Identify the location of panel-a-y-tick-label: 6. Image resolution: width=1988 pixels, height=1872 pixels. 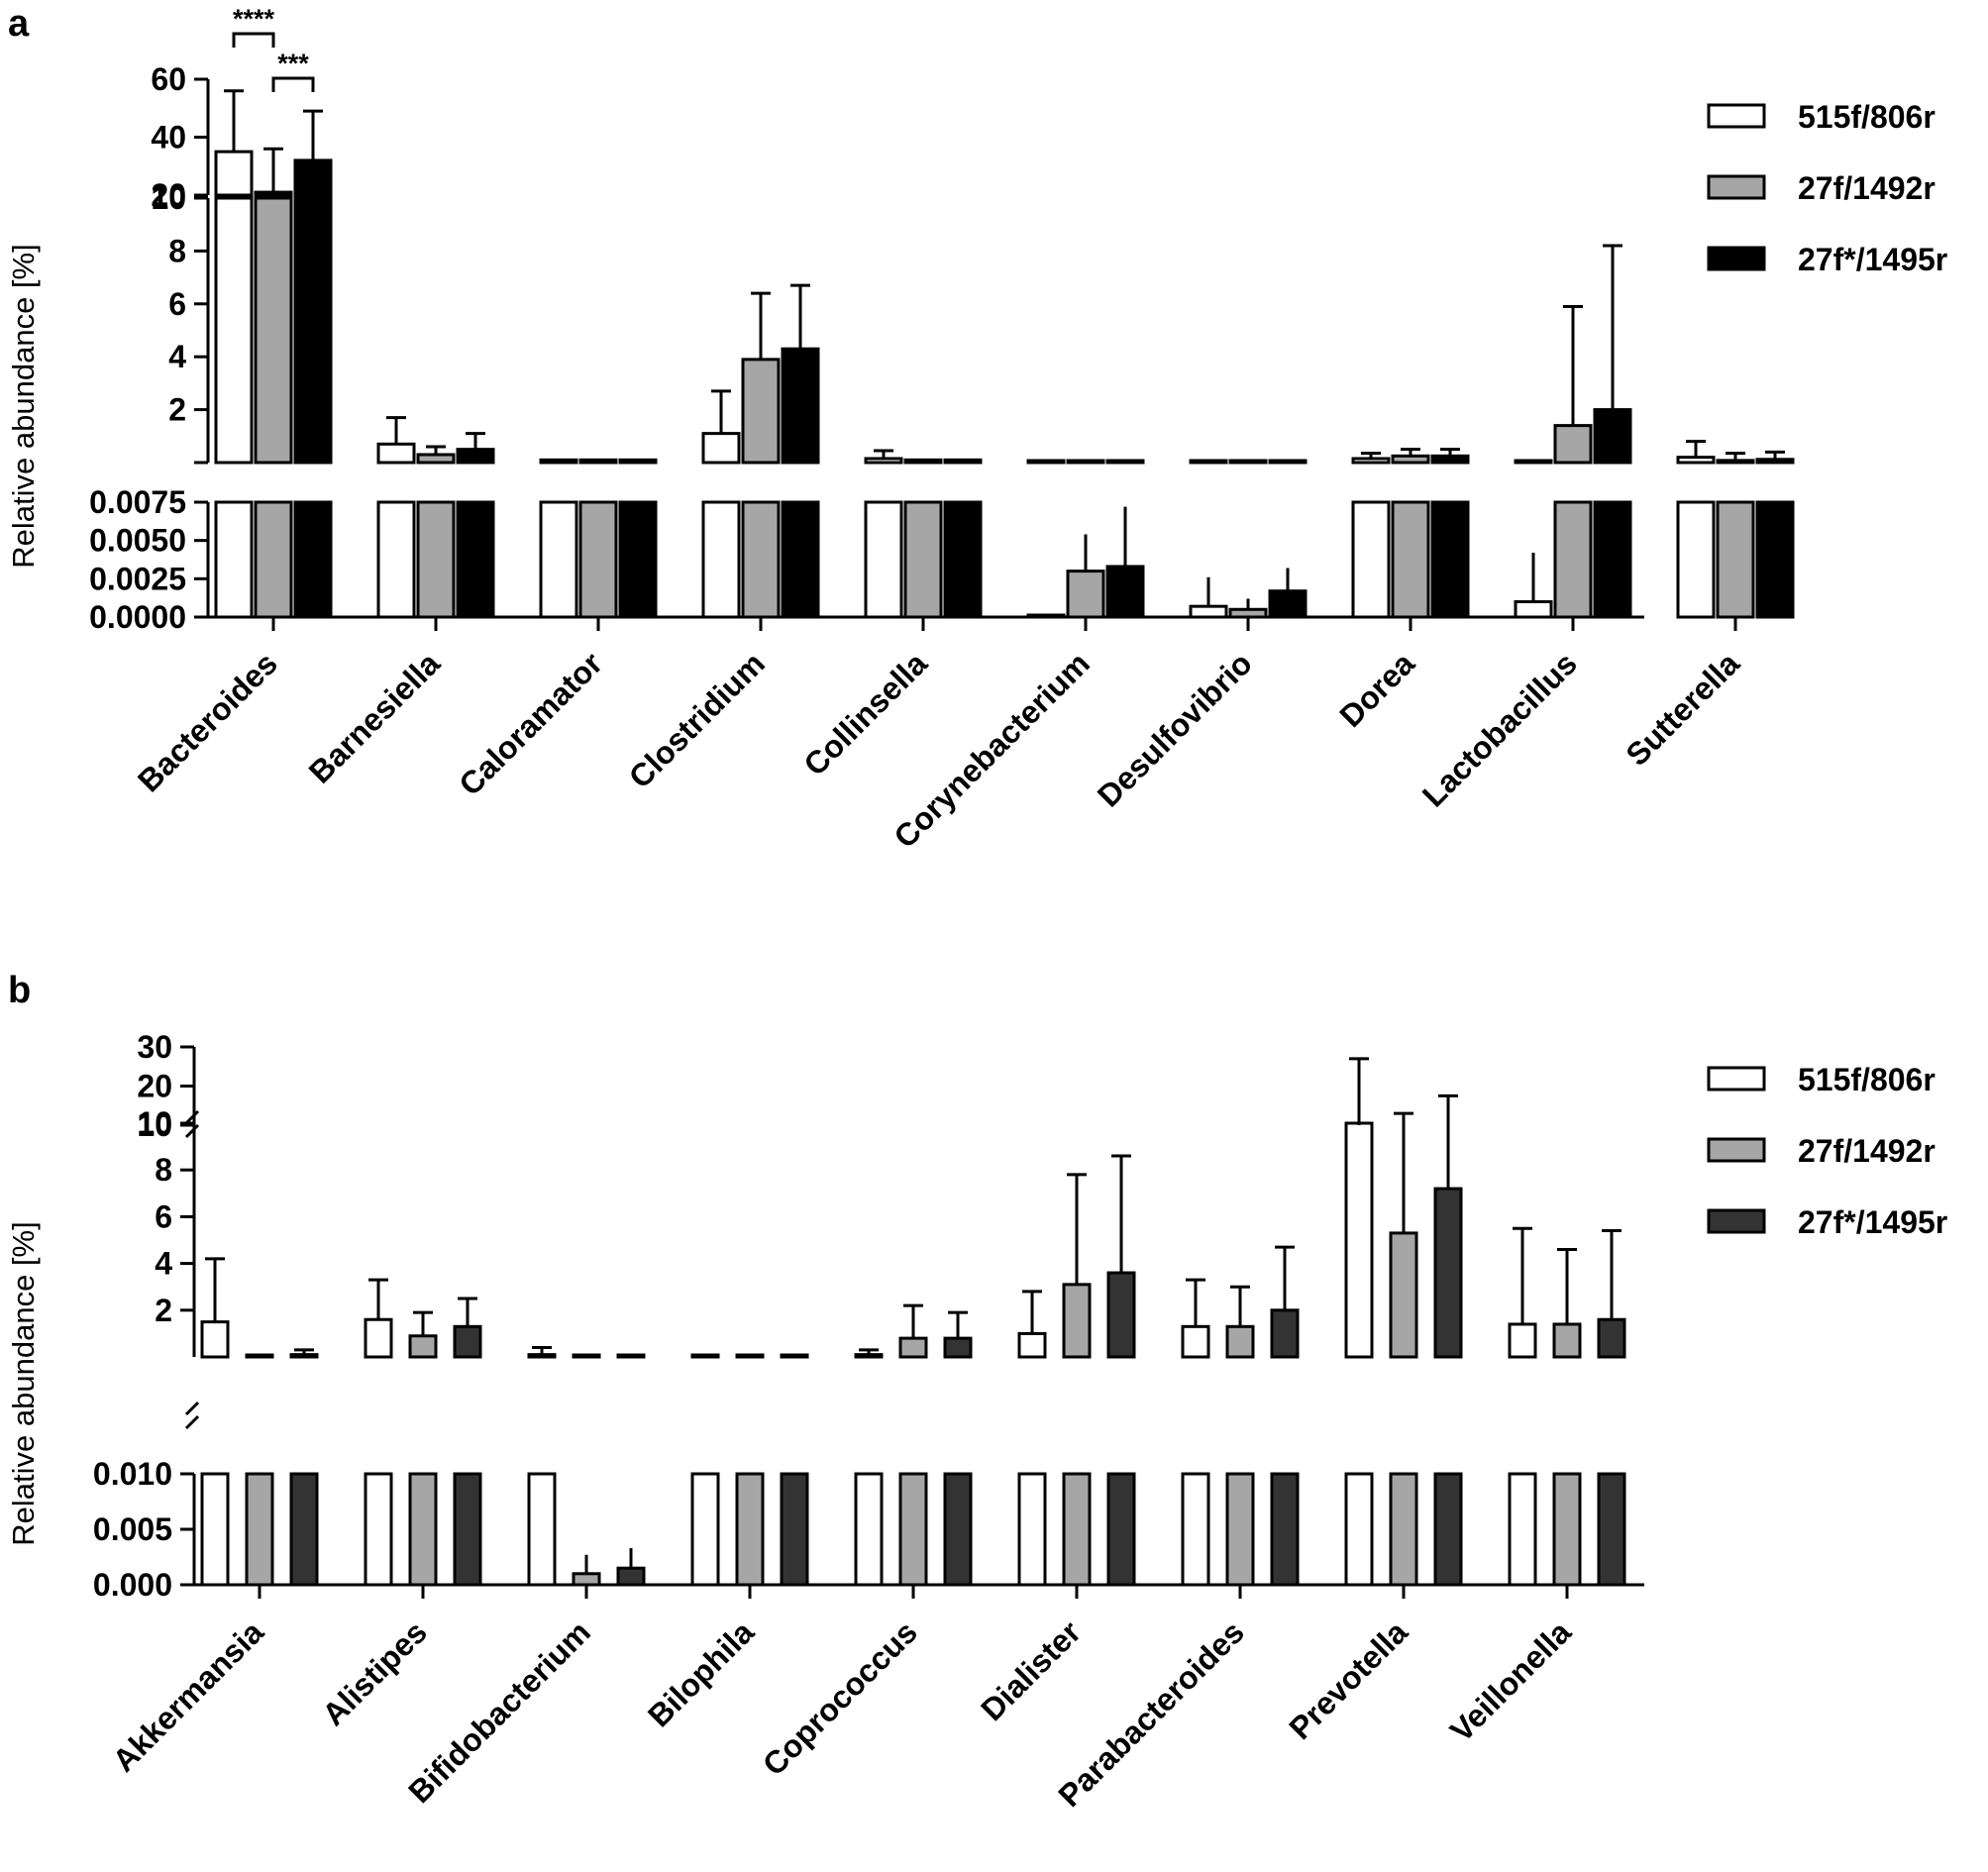
(177, 304).